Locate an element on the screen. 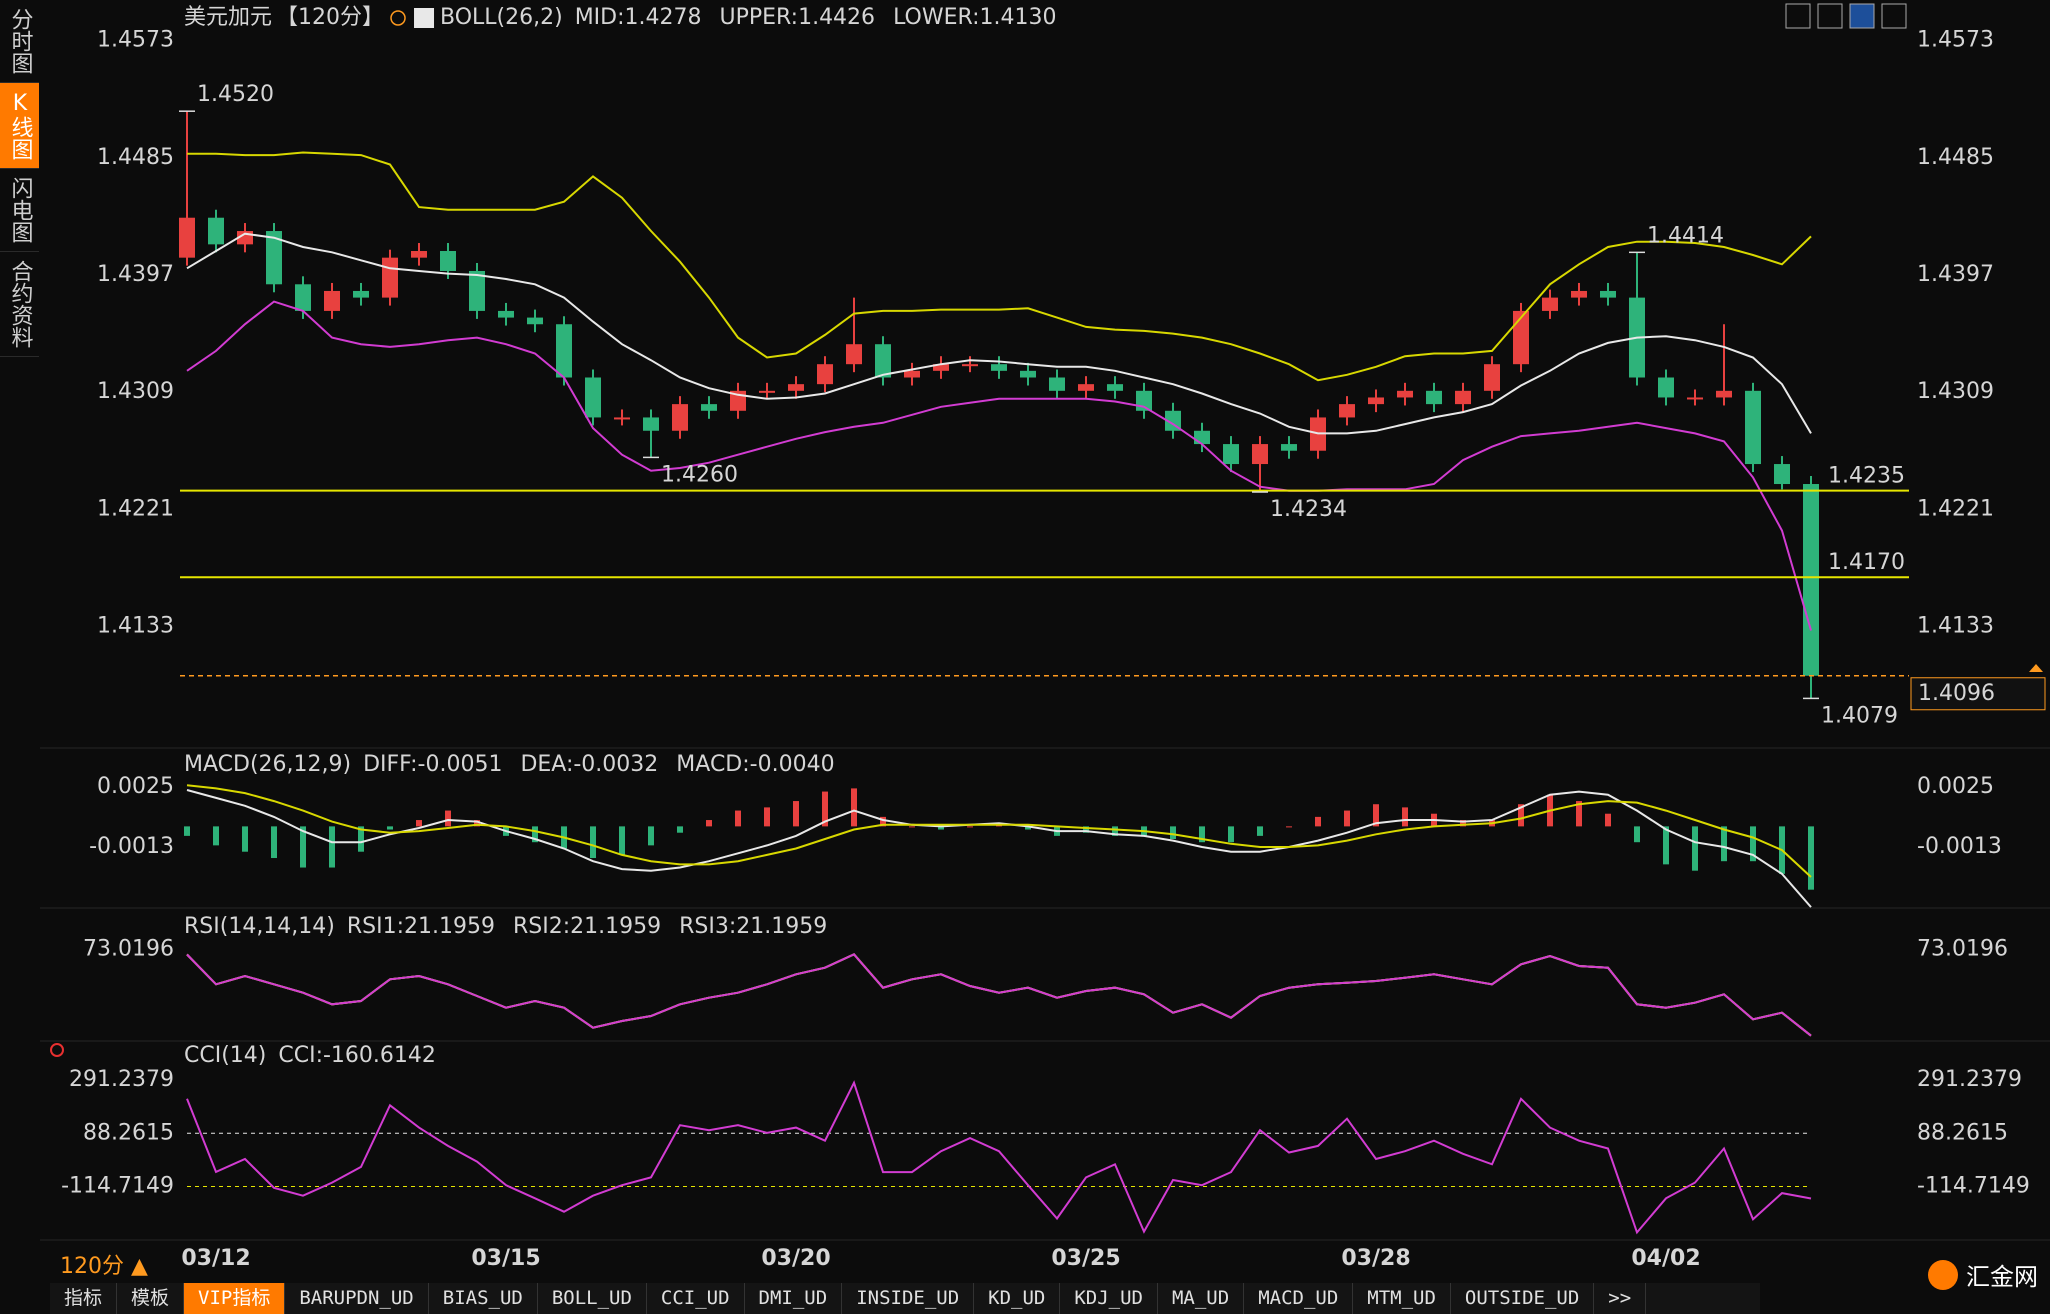 Image resolution: width=2050 pixels, height=1314 pixels. price-marker is located at coordinates (2036, 668).